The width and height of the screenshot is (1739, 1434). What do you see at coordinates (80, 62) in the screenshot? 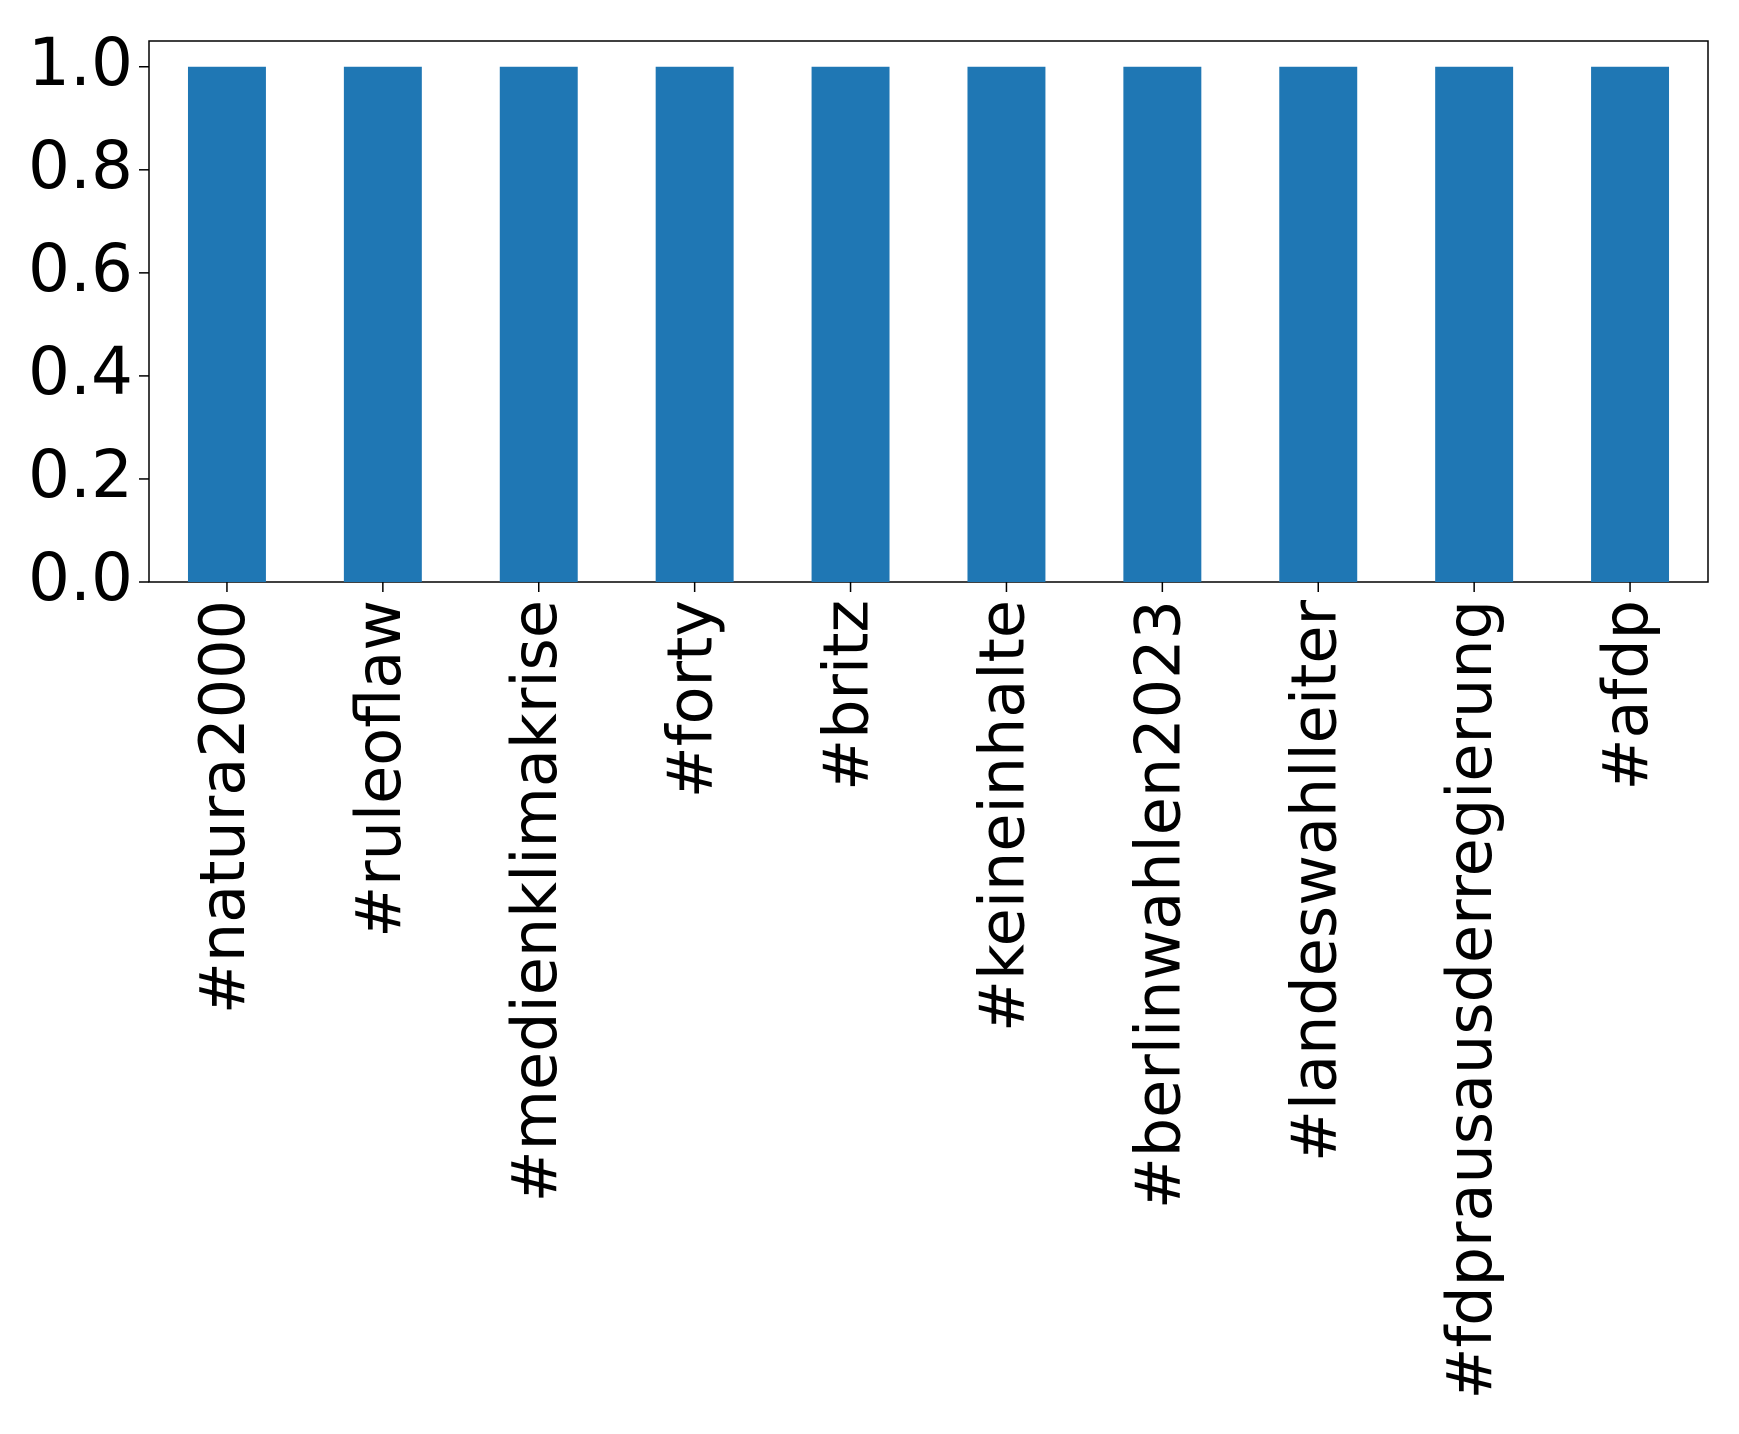
I see `y-tick-label: 1.0` at bounding box center [80, 62].